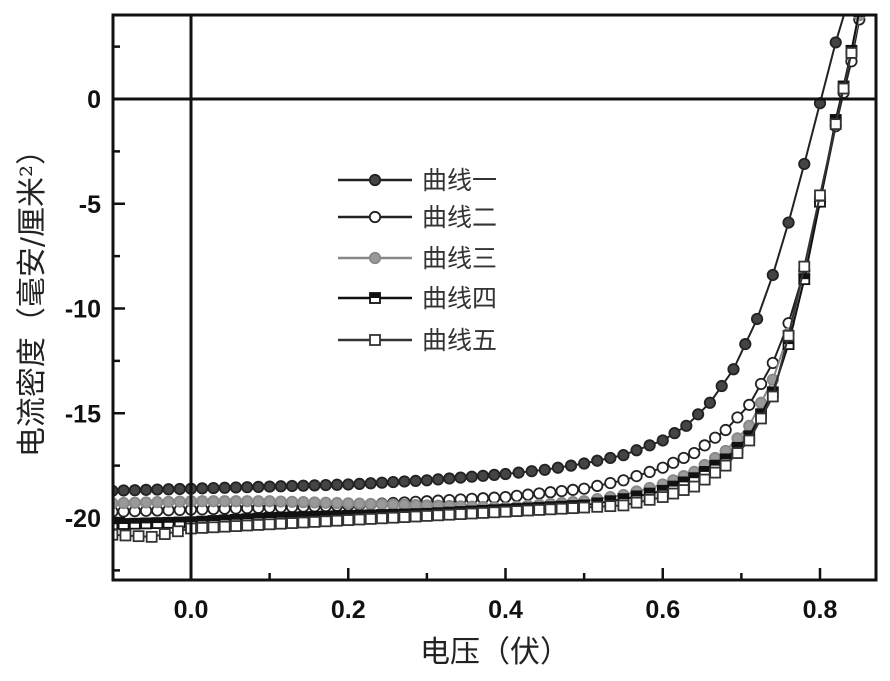 This screenshot has height=681, width=890. I want to click on legend-marker, so click(375, 258).